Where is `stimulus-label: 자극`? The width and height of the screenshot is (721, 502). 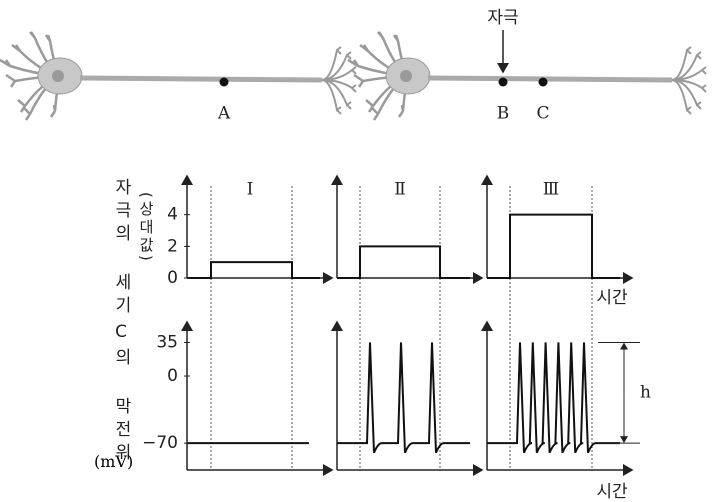
stimulus-label: 자극 is located at coordinates (502, 18).